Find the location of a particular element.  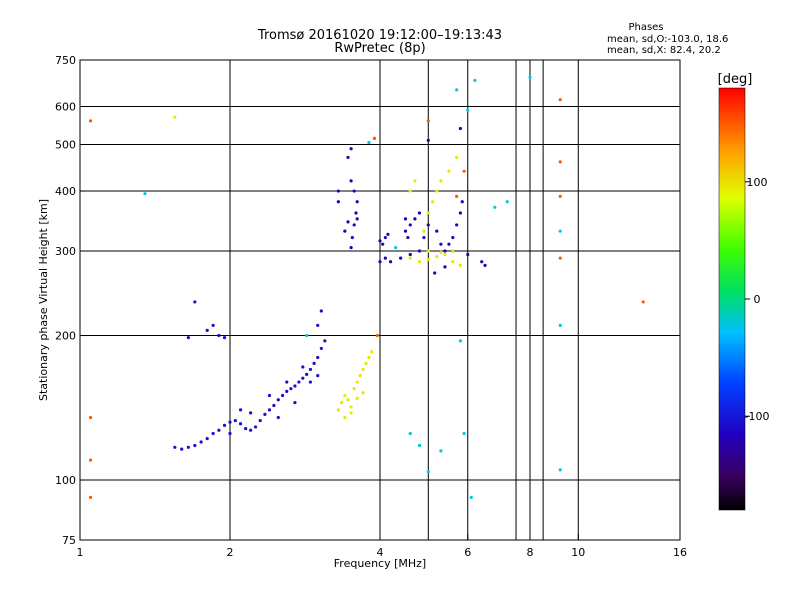

colorbar-tick-label: -100 is located at coordinates (757, 416).